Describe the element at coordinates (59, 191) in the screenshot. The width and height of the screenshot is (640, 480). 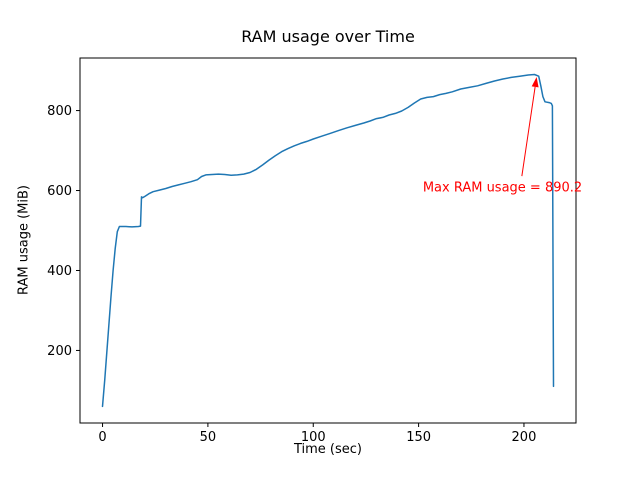
I see `y-tick-label: 600` at that location.